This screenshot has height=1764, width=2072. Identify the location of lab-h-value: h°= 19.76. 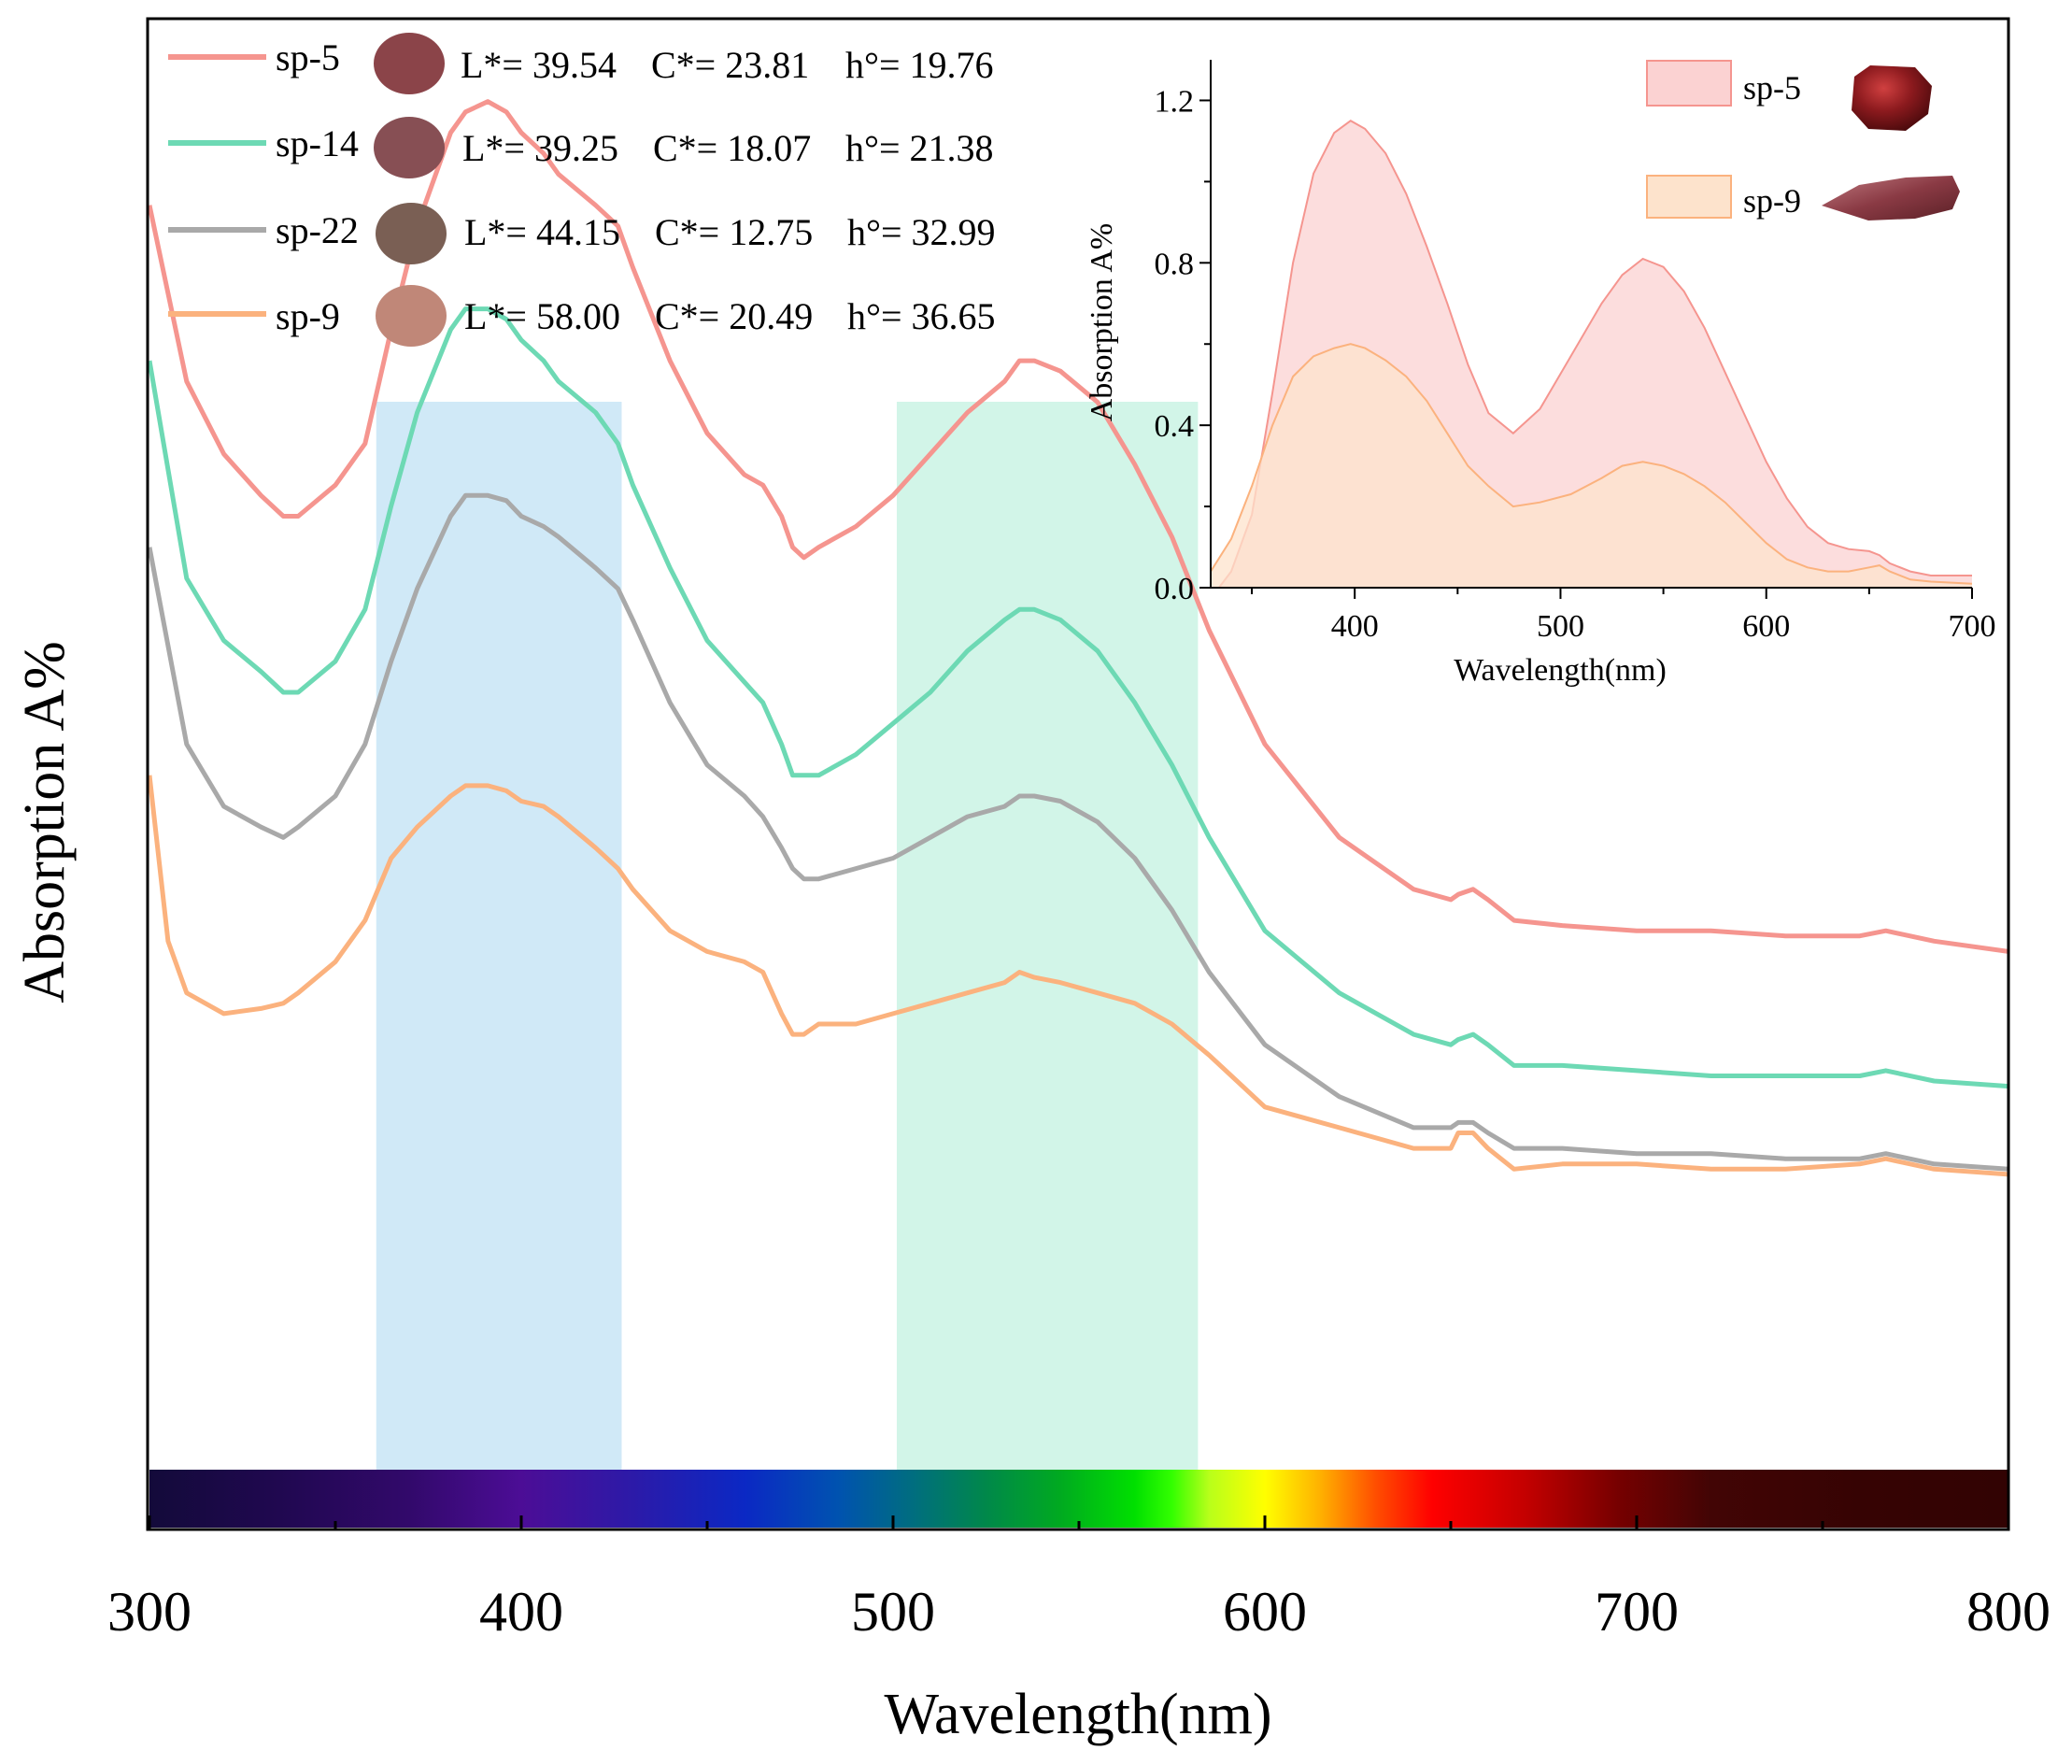
(919, 65).